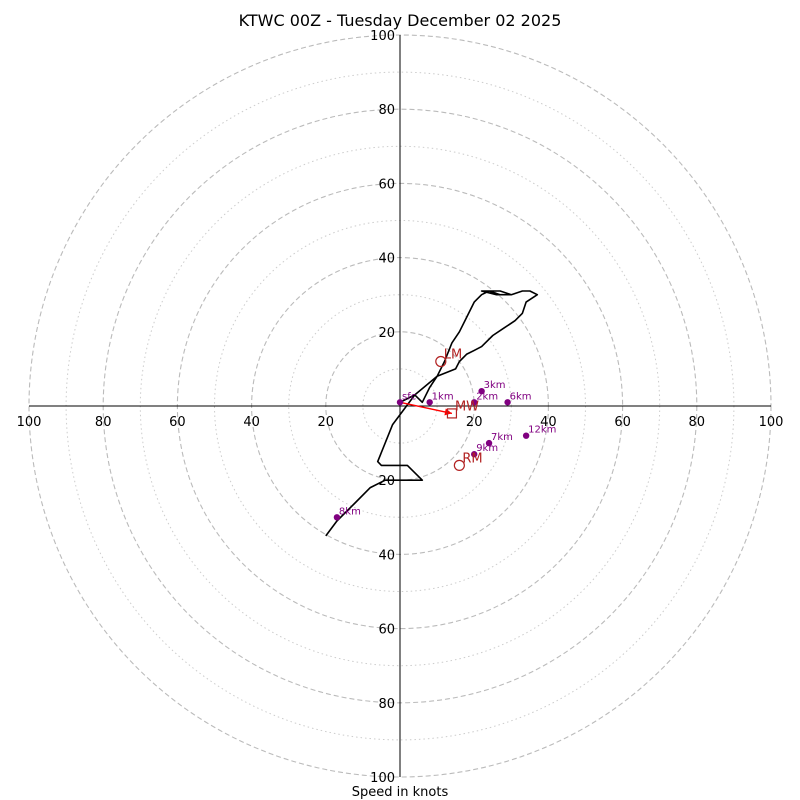  What do you see at coordinates (697, 422) in the screenshot?
I see `tick-right-80: 80` at bounding box center [697, 422].